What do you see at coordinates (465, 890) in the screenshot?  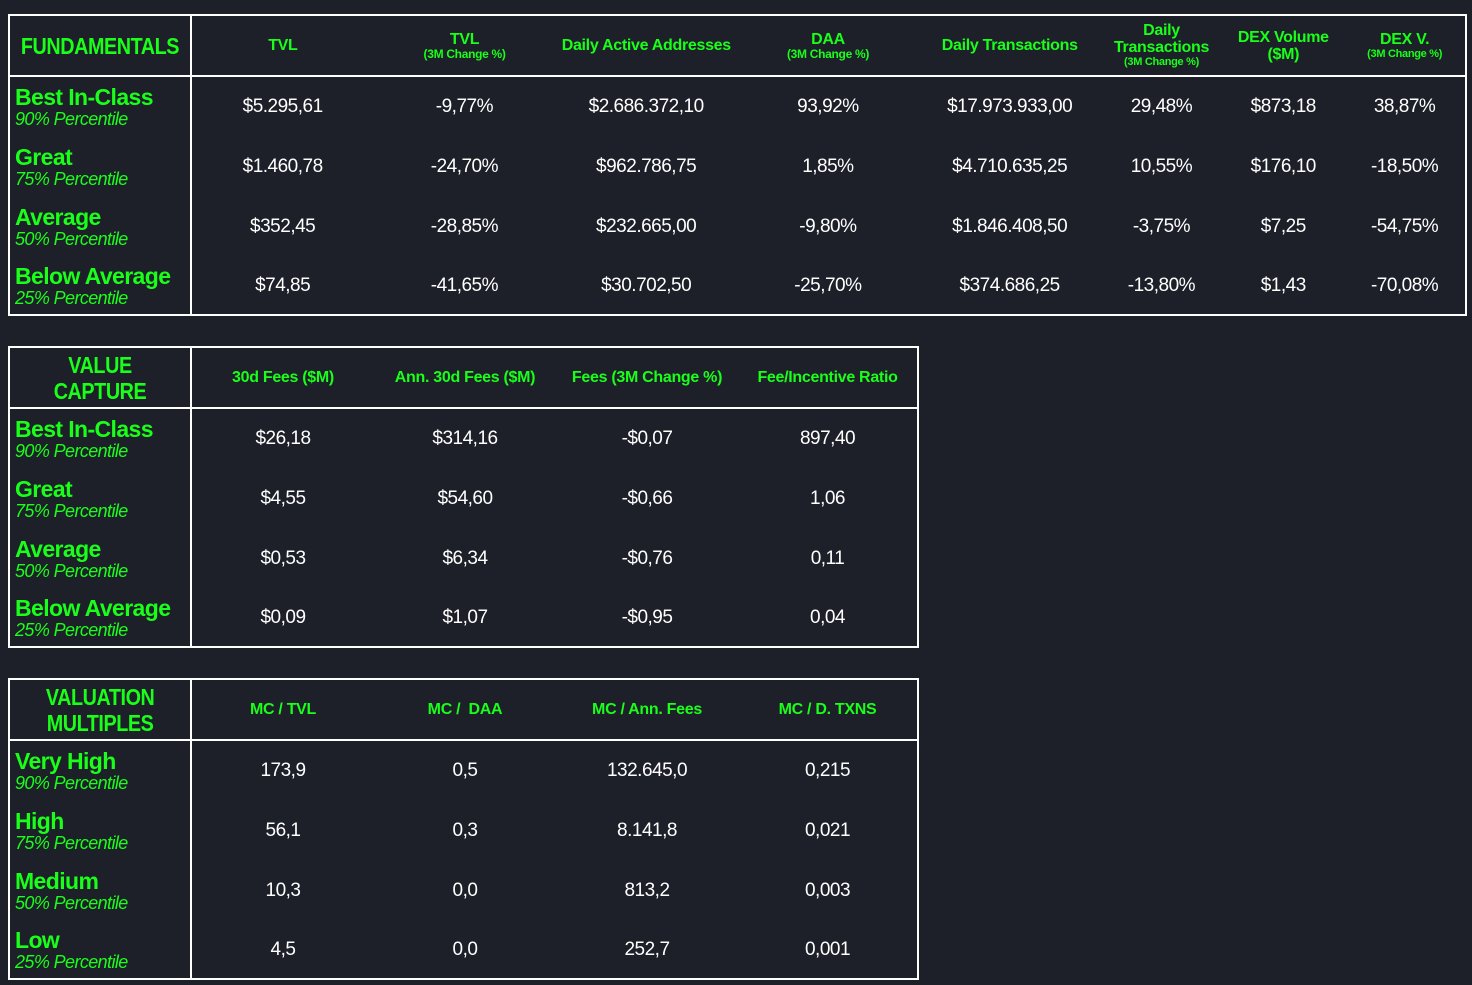 I see `table-cell: 0,0` at bounding box center [465, 890].